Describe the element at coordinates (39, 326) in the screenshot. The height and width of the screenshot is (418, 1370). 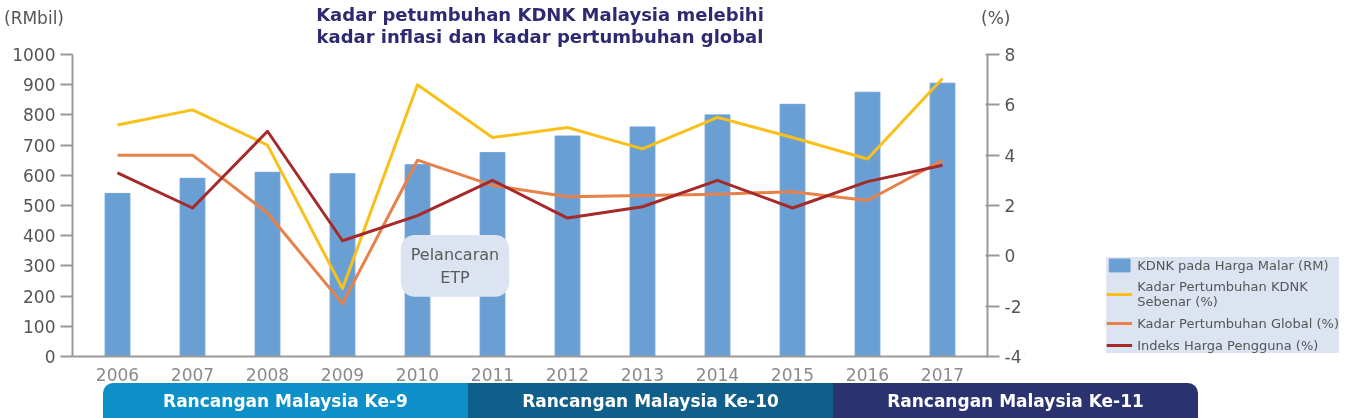
I see `y-tick-label: 100` at that location.